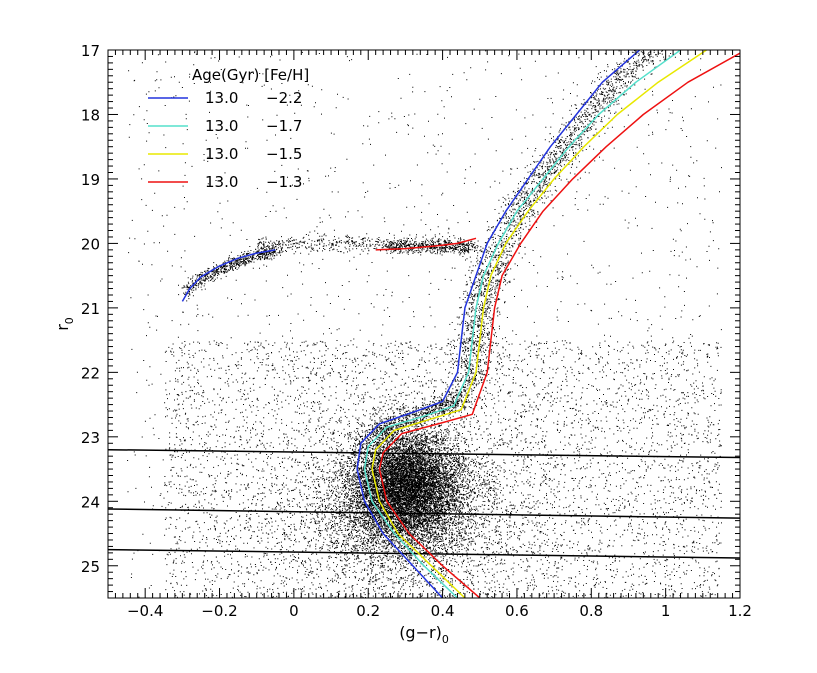  What do you see at coordinates (219, 611) in the screenshot?
I see `x-tick-label: −0.2` at bounding box center [219, 611].